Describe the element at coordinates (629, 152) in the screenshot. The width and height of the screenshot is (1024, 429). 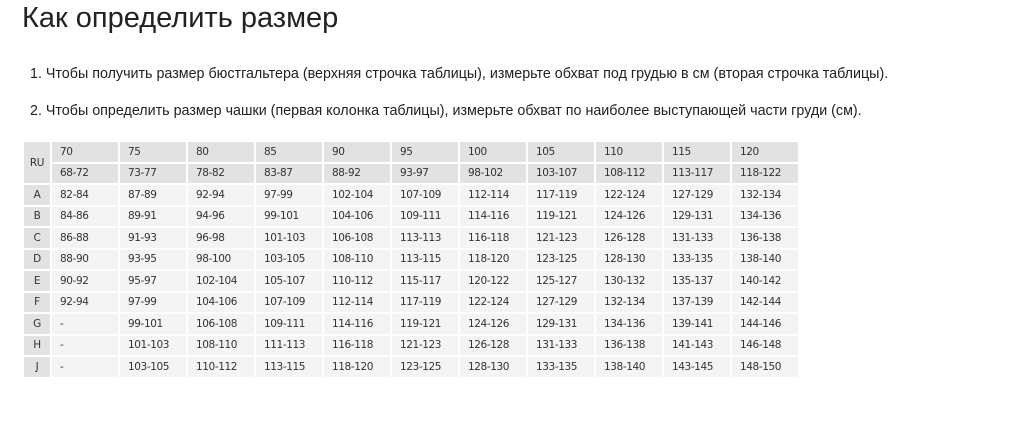
I see `band-size: 110` at that location.